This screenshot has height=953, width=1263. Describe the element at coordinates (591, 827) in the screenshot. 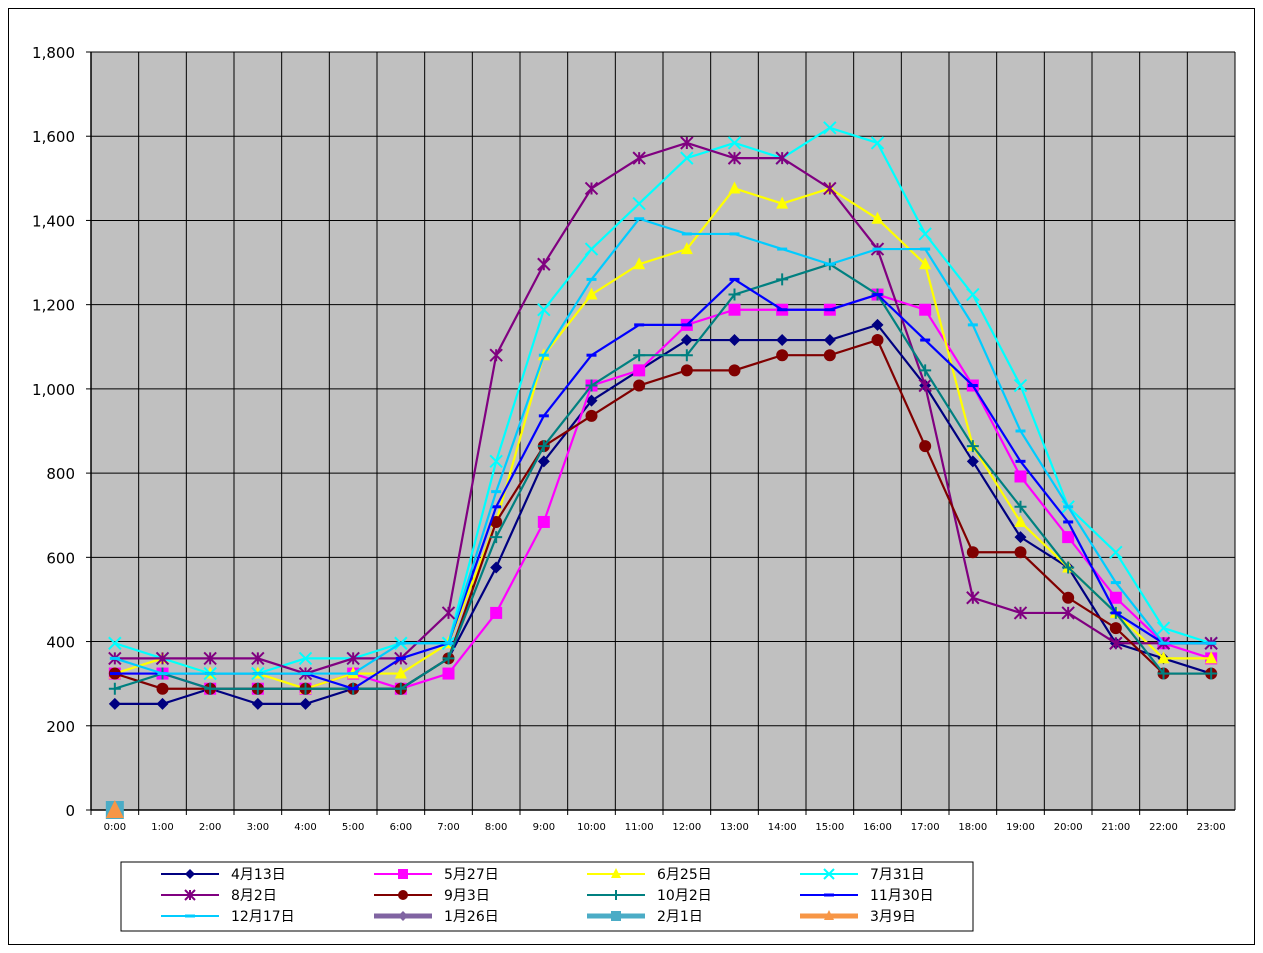

I see `x-tick-label: 10:00` at that location.